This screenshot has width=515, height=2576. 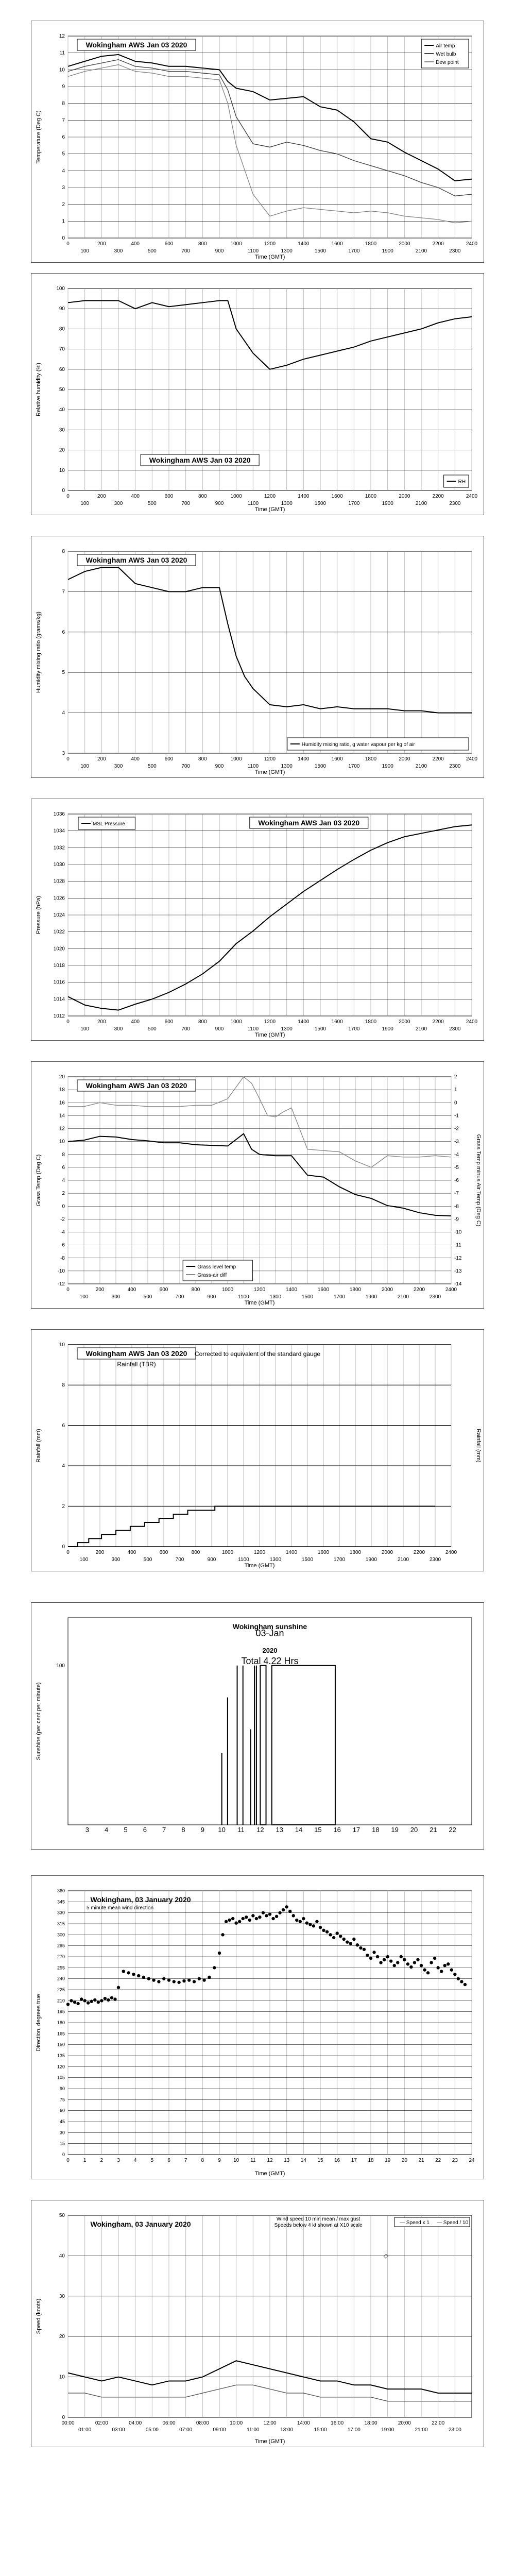 I want to click on x-tick-label: 2200, so click(x=438, y=1022).